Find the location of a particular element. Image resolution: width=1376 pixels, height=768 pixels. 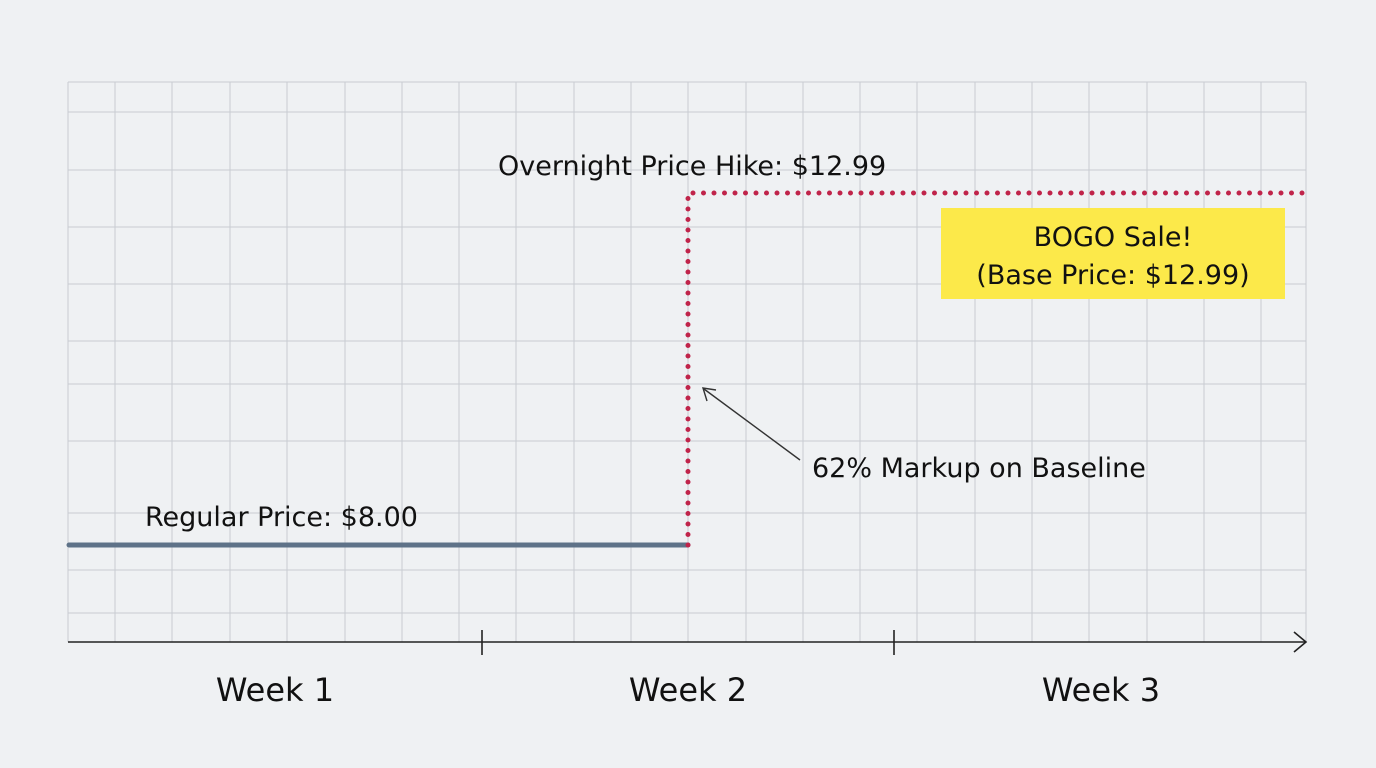

regular-price-label: Regular Price: $8.00 is located at coordinates (281, 517).